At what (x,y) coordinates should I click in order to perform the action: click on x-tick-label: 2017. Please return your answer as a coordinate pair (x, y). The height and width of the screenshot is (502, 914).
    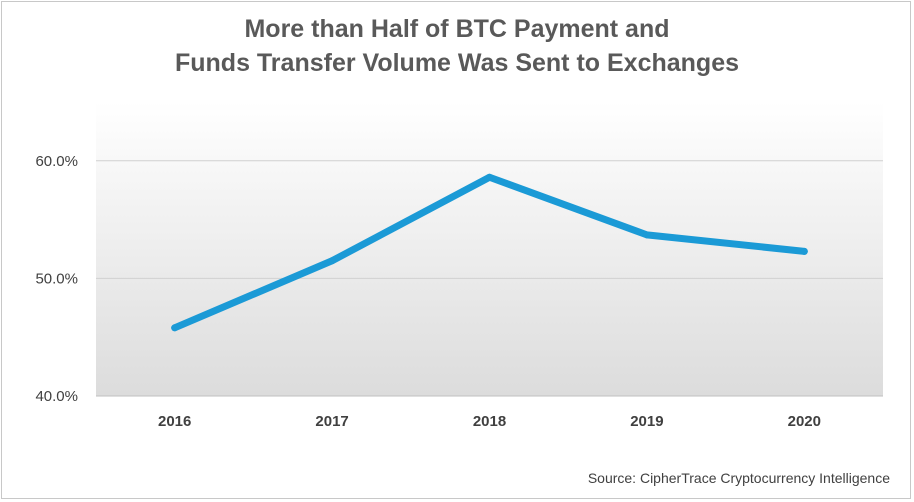
    Looking at the image, I should click on (331, 421).